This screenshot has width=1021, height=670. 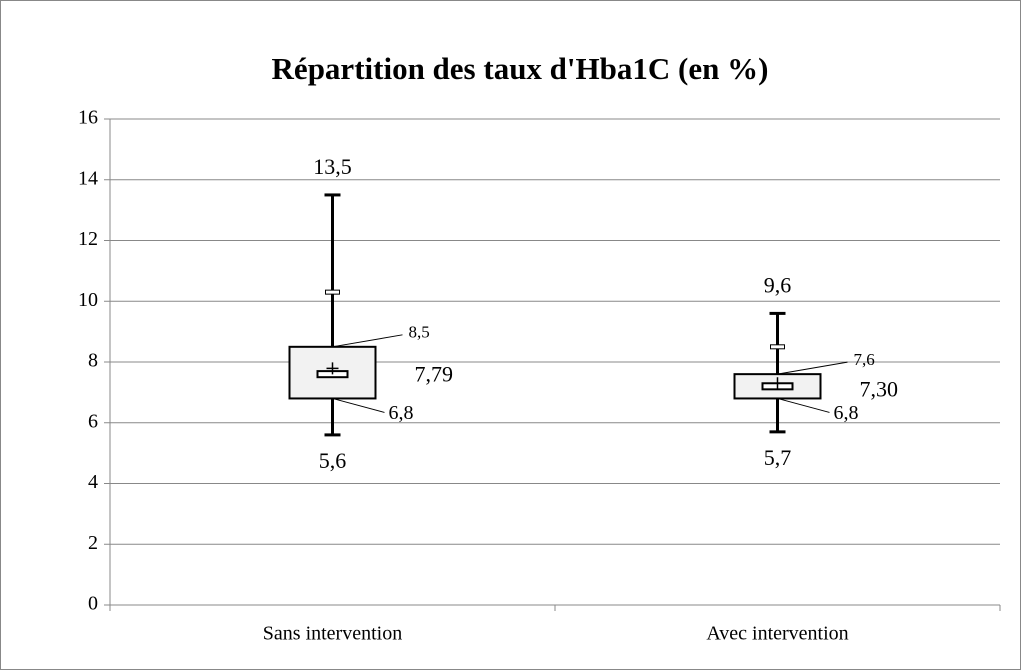 I want to click on max-label: 9,6, so click(x=778, y=284).